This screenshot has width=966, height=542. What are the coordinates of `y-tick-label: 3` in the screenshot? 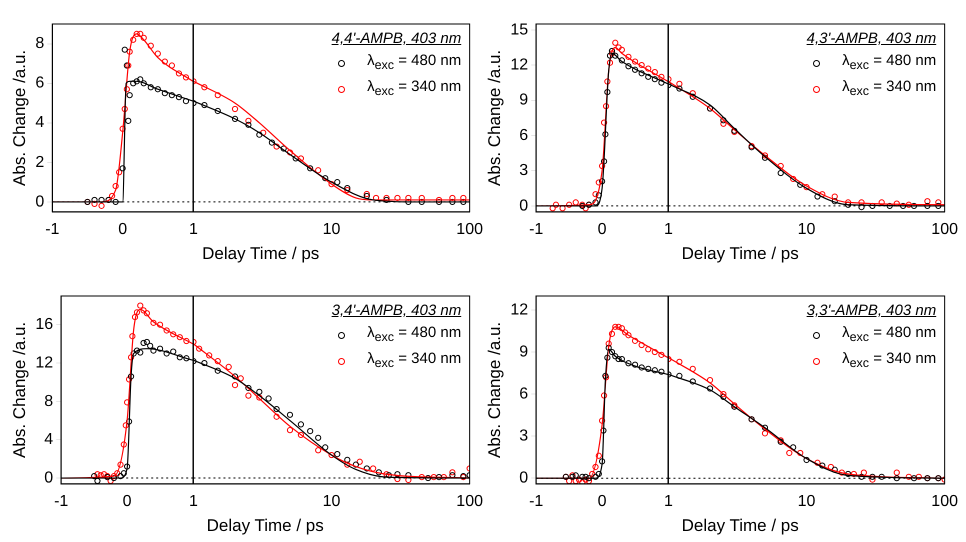 It's located at (523, 171).